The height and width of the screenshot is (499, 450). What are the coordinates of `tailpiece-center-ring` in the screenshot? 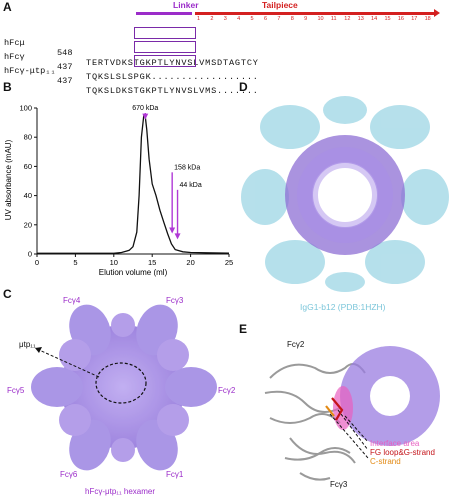 It's located at (121, 383).